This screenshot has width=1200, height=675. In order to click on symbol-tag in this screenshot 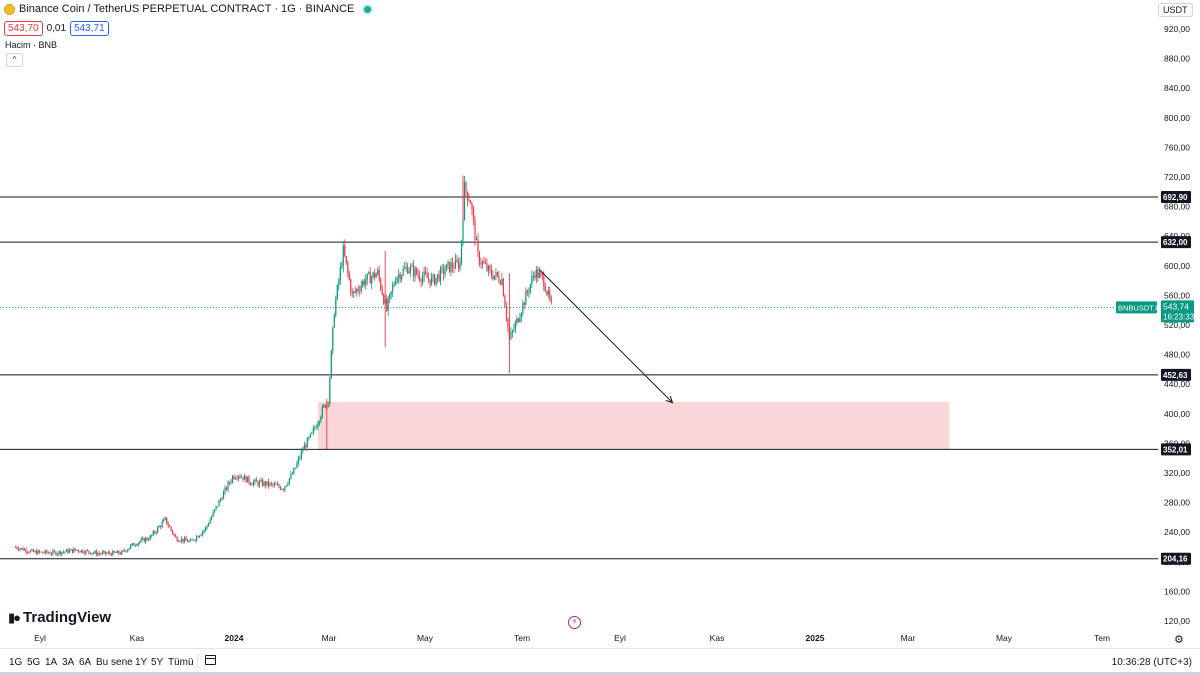, I will do `click(1136, 307)`.